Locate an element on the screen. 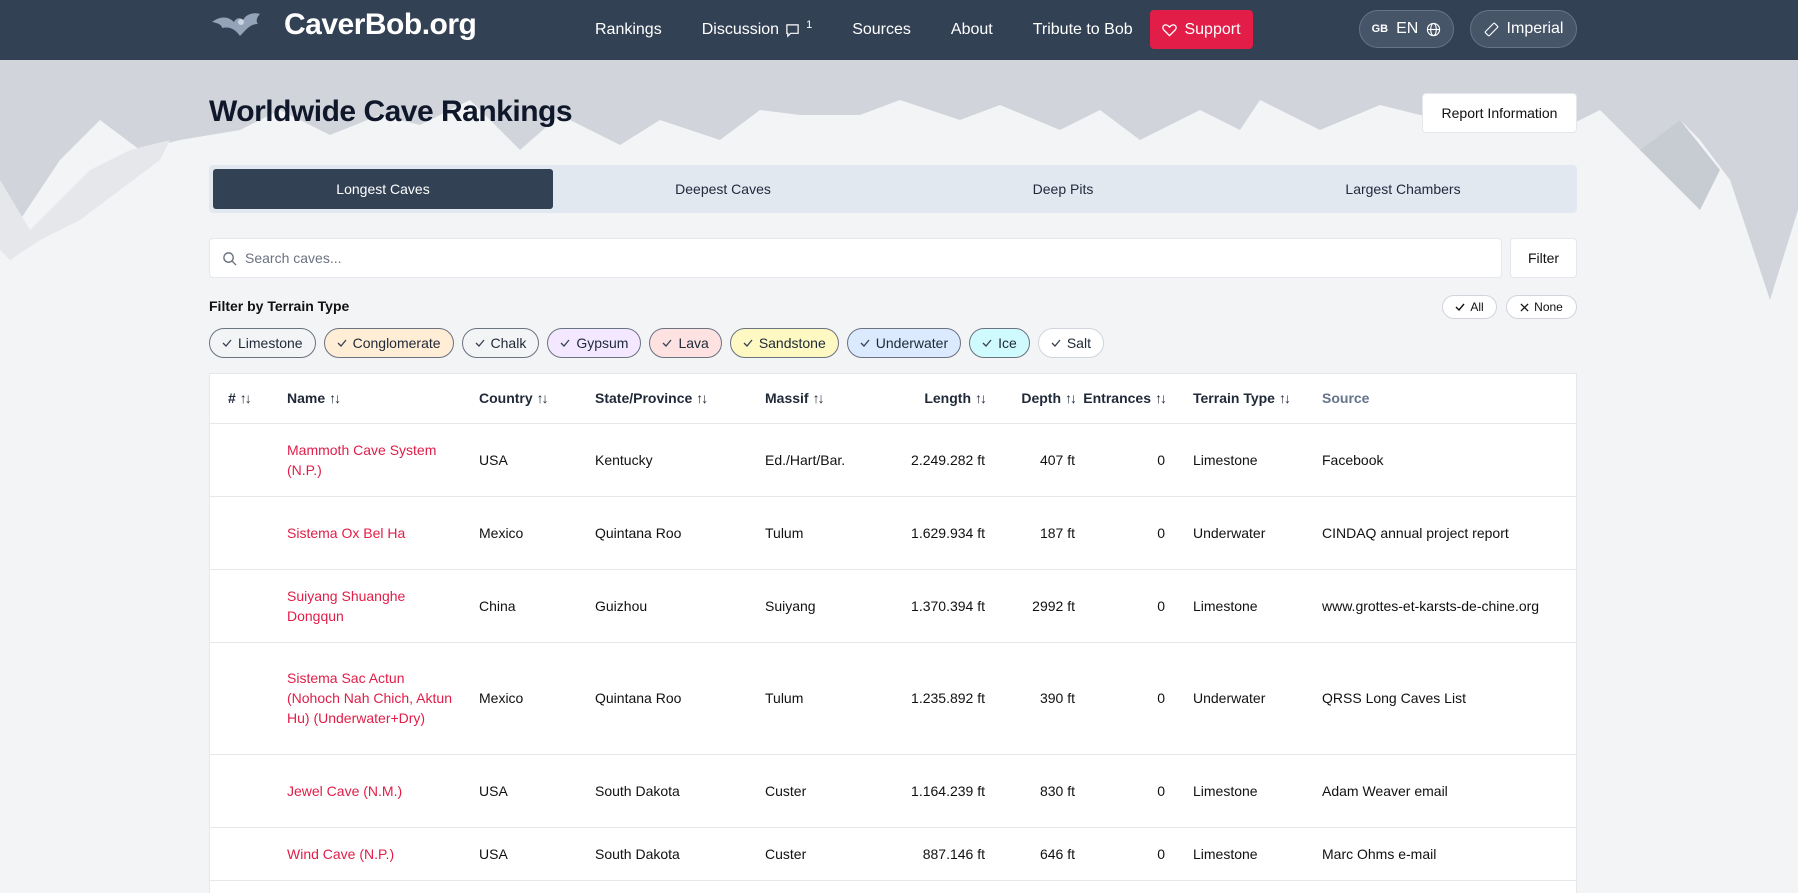  nav-about: About is located at coordinates (972, 30).